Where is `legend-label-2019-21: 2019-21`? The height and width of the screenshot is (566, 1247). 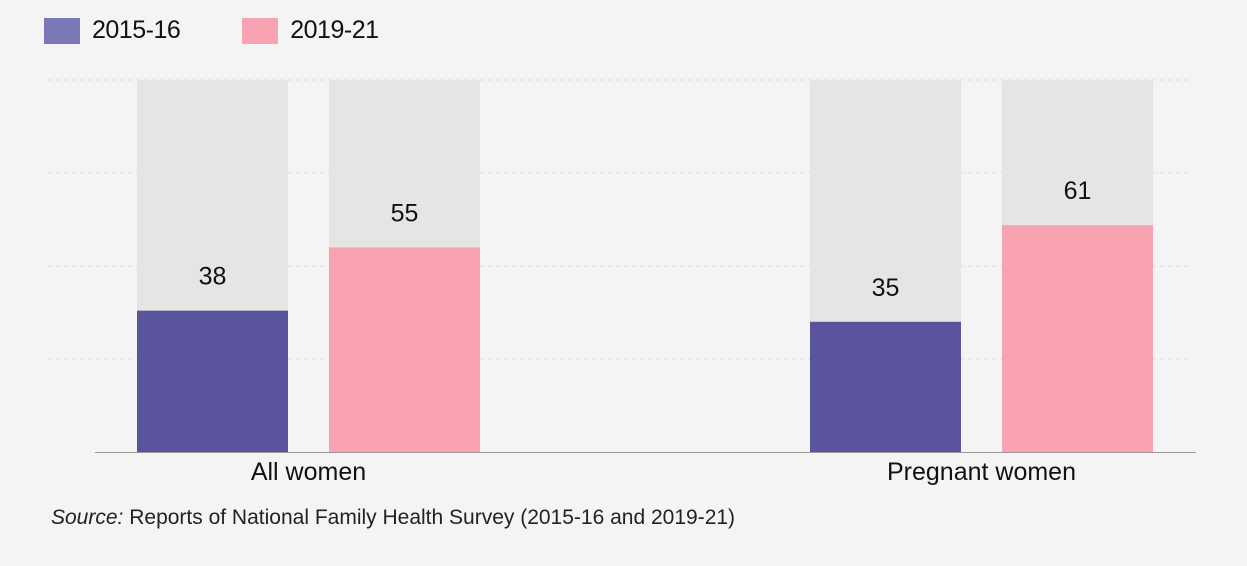 legend-label-2019-21: 2019-21 is located at coordinates (334, 30).